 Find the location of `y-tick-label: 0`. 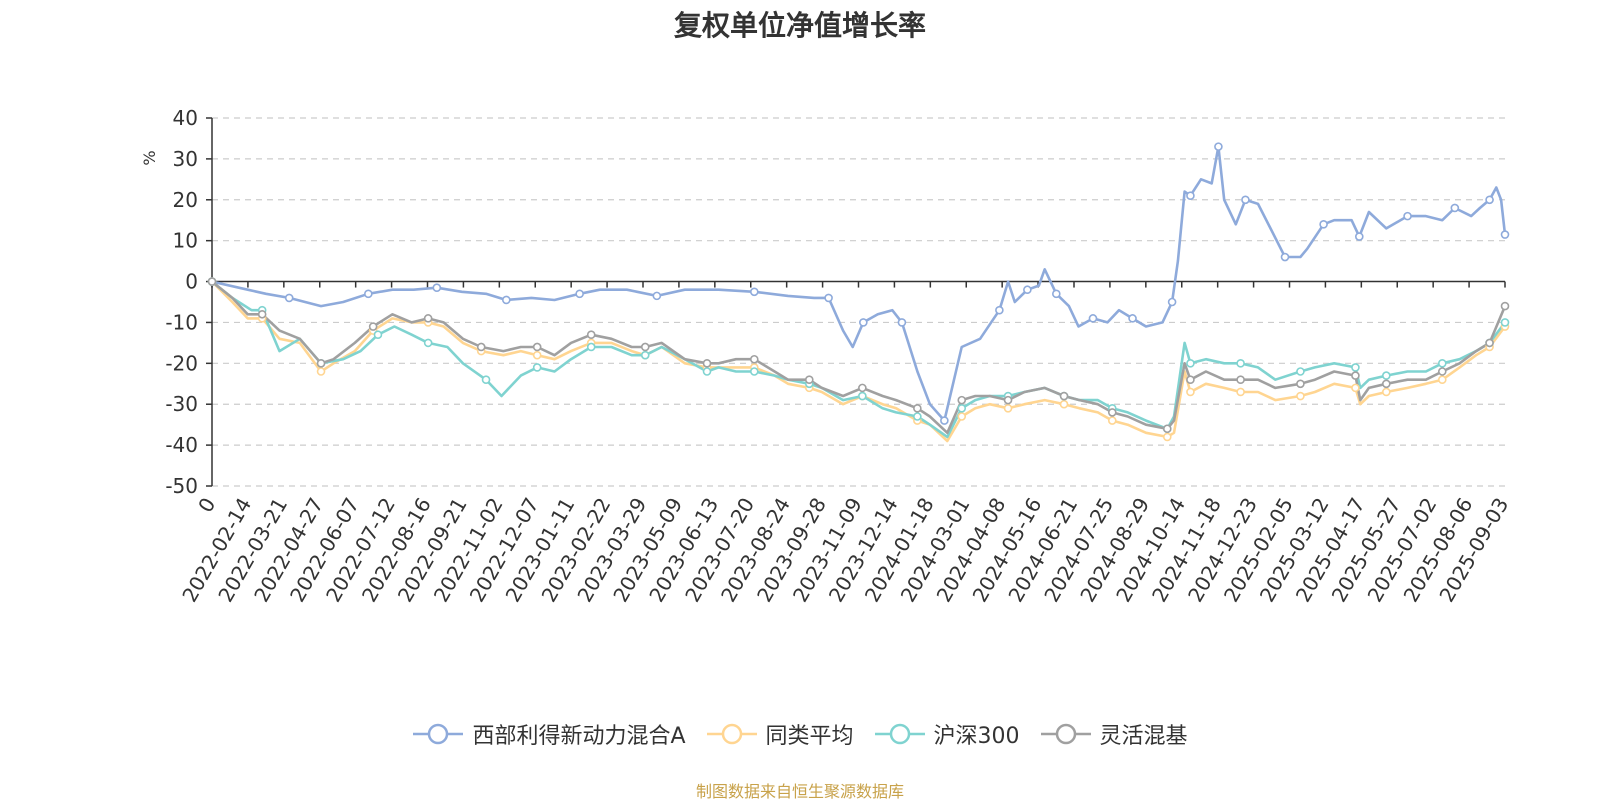

y-tick-label: 0 is located at coordinates (191, 282).